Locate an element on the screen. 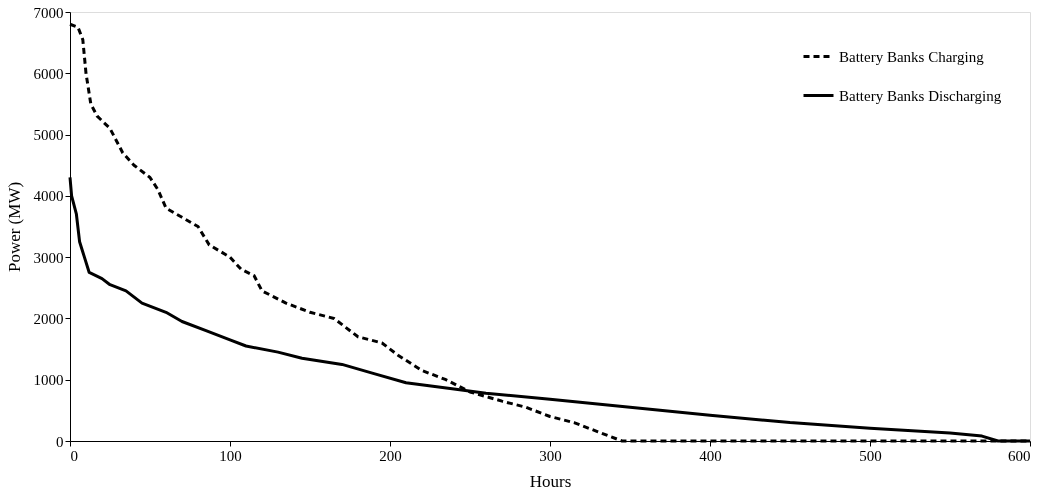 This screenshot has height=494, width=1037. y-tick-label: 5000 is located at coordinates (48, 135).